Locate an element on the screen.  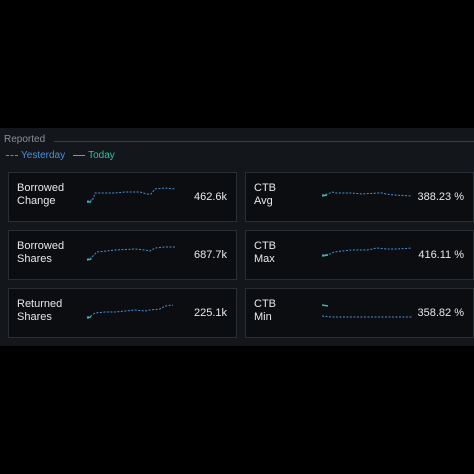
card-value: 358.82 % is located at coordinates (440, 313).